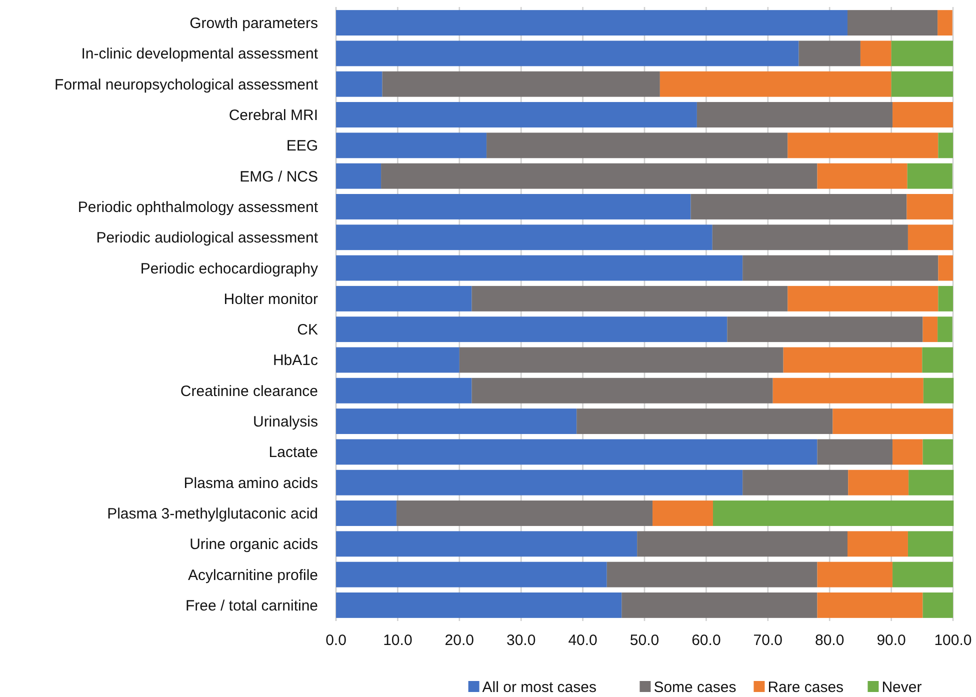 The image size is (976, 697). I want to click on legend-label: Some cases, so click(695, 687).